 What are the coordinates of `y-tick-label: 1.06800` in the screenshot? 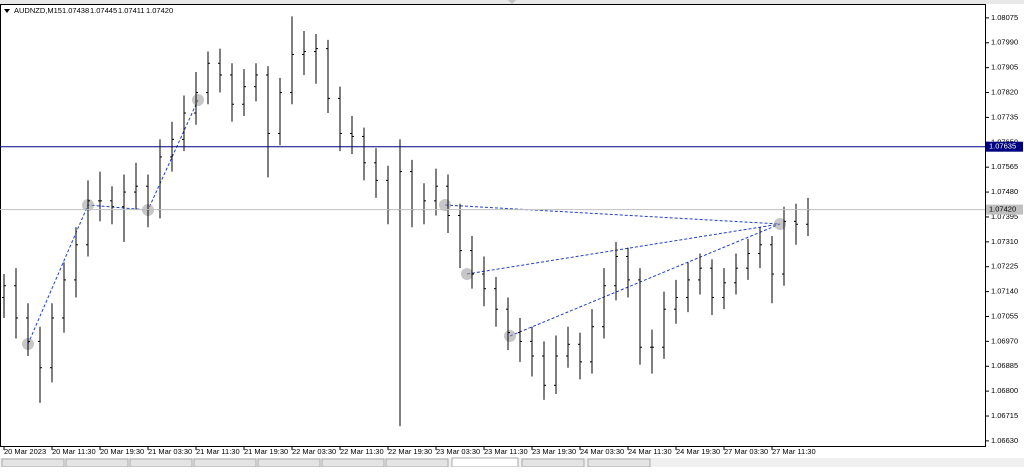 It's located at (1004, 390).